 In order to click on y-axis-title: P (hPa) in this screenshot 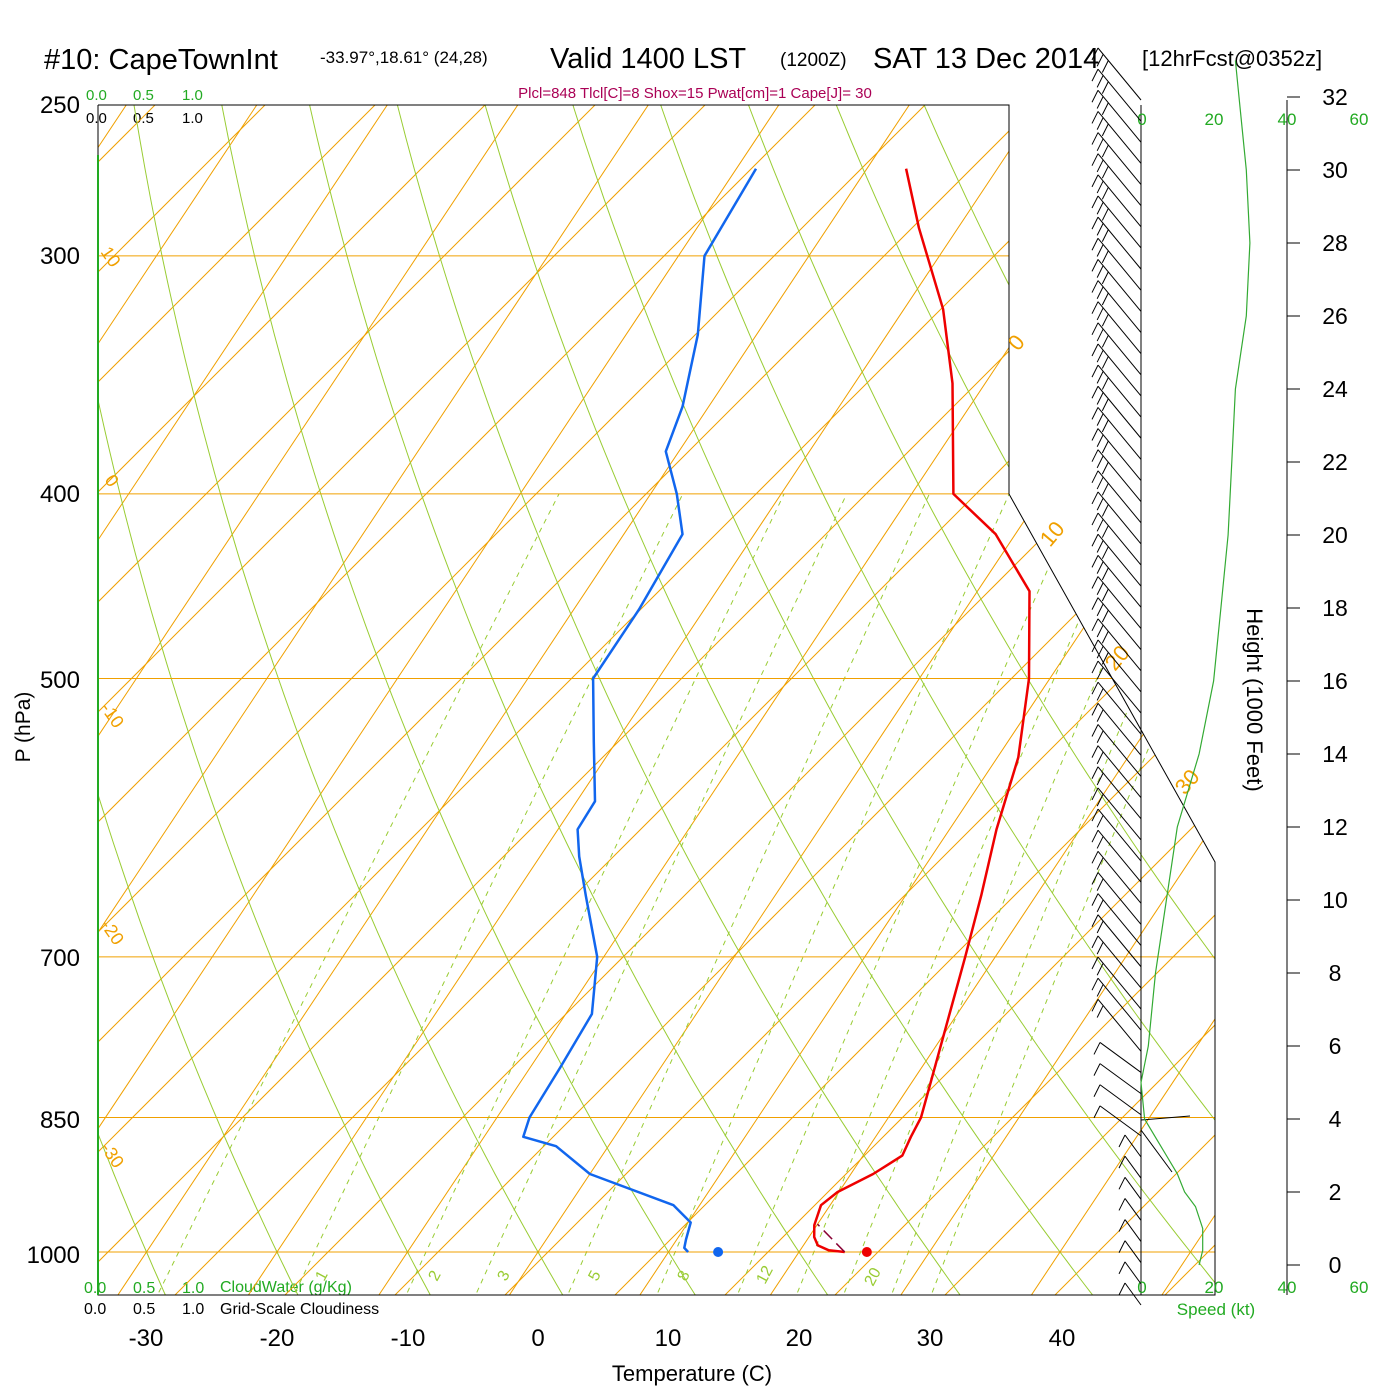, I will do `click(23, 727)`.